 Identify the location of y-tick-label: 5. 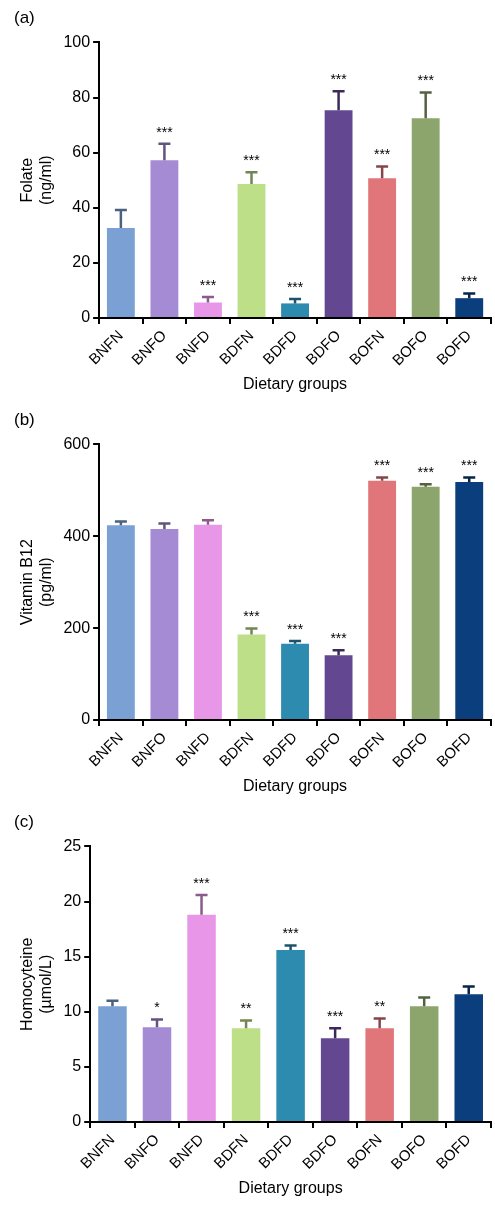
(77, 1066).